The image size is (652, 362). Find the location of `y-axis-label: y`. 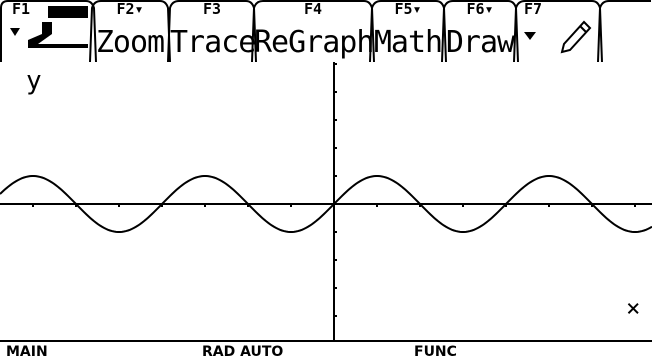

y-axis-label: y is located at coordinates (34, 81).